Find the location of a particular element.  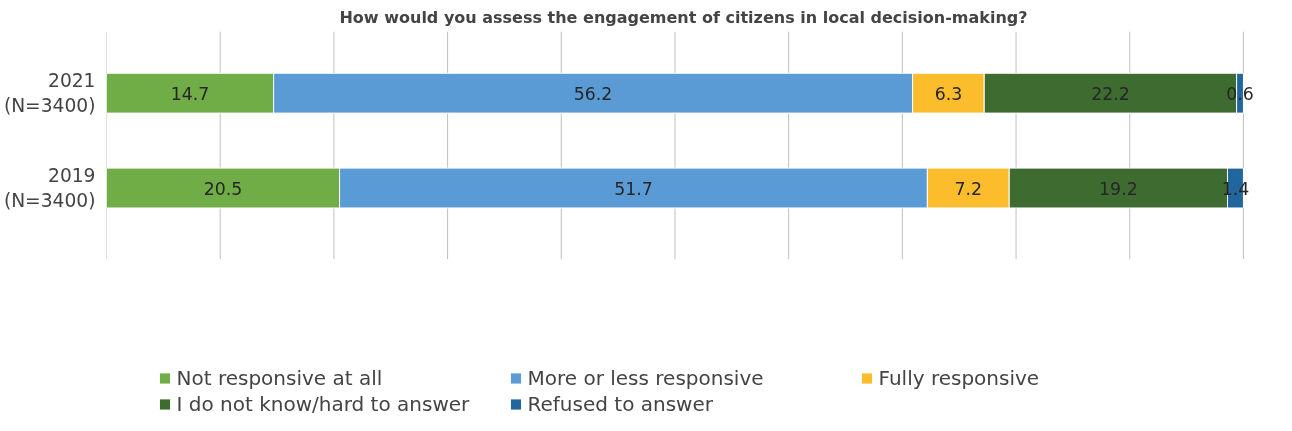

data-label: 6.3 is located at coordinates (948, 93).